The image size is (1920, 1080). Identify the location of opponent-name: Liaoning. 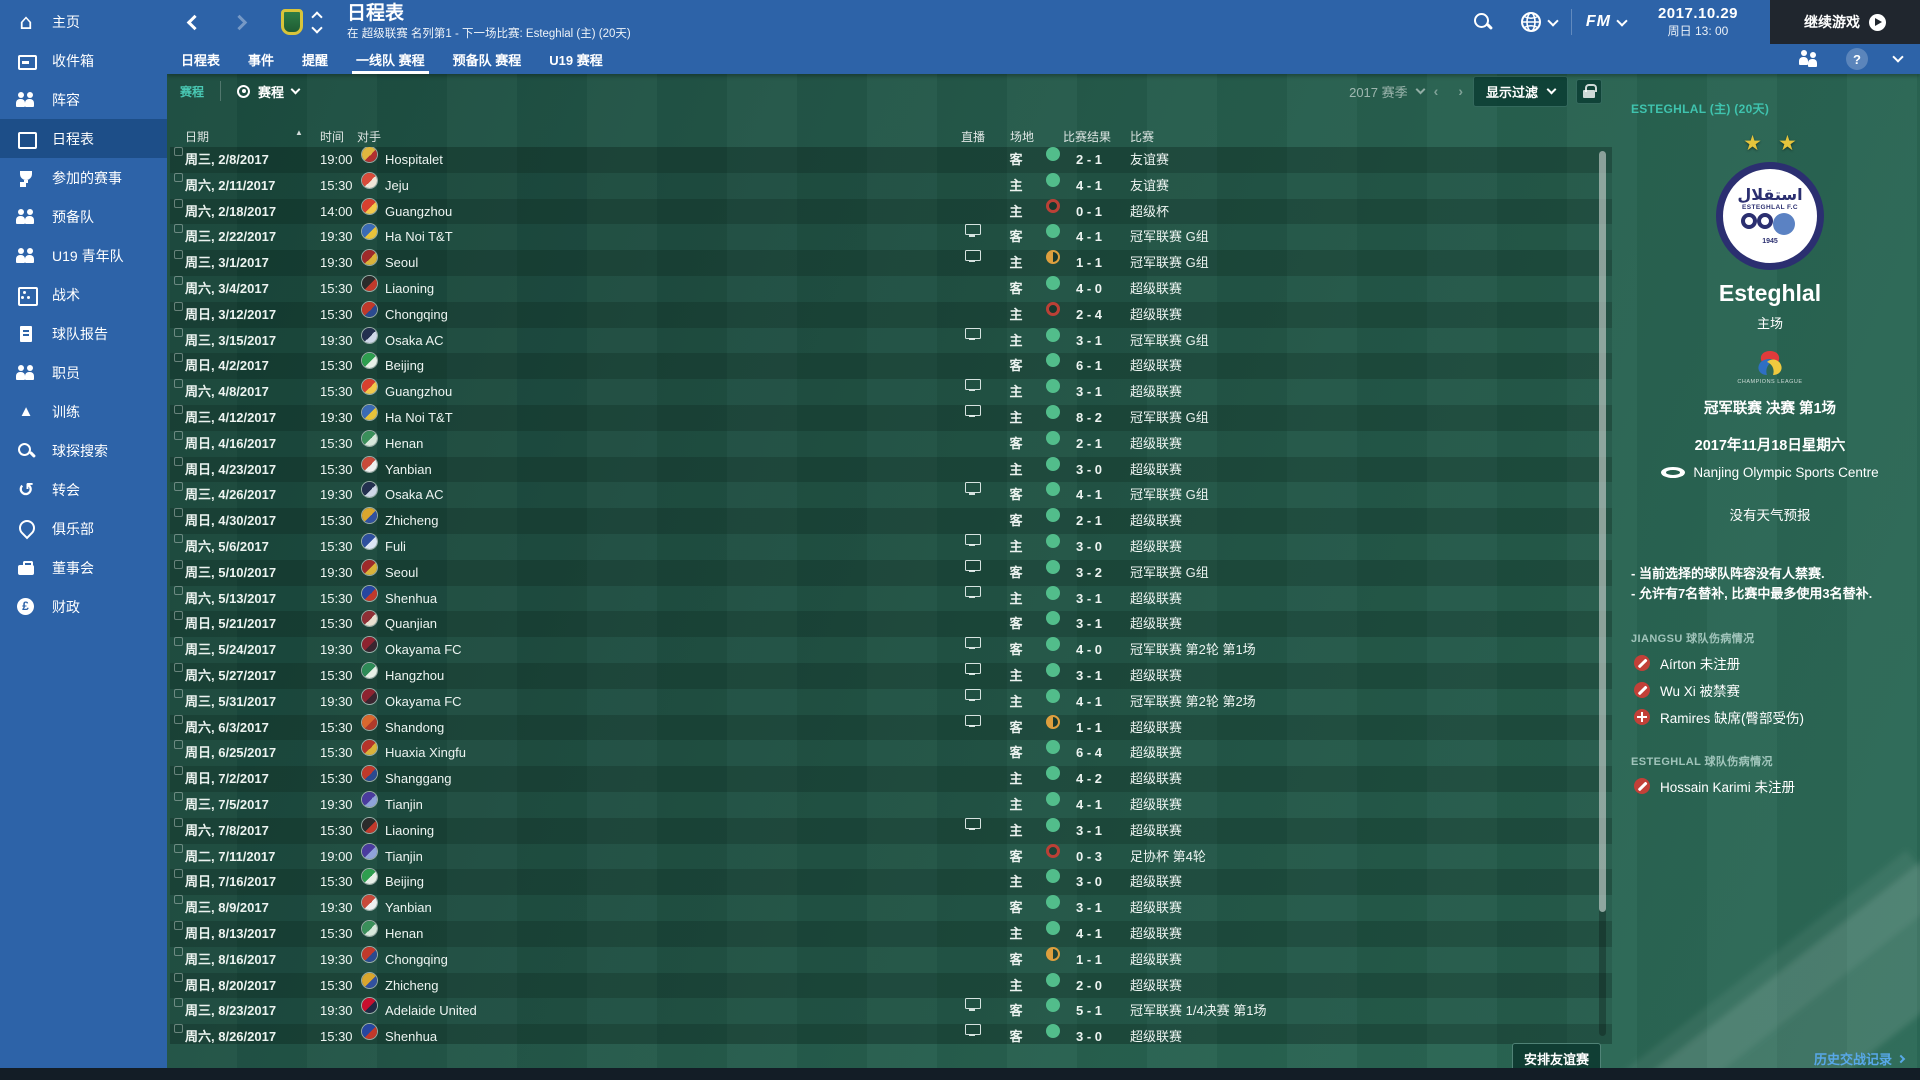
(410, 830).